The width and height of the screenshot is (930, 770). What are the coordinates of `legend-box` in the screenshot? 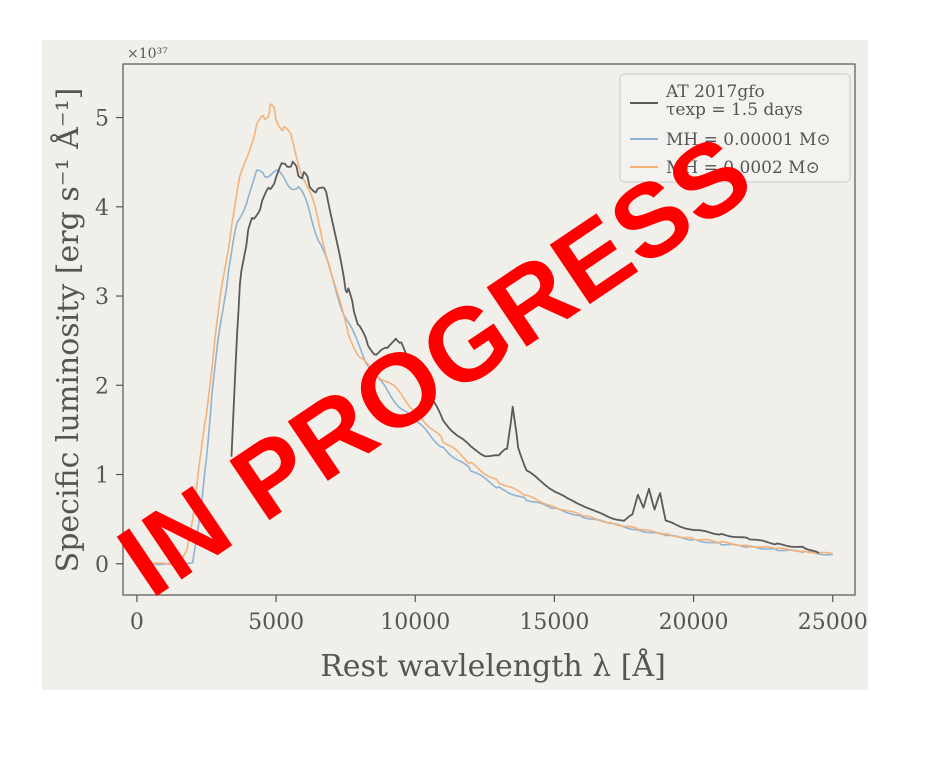 It's located at (735, 128).